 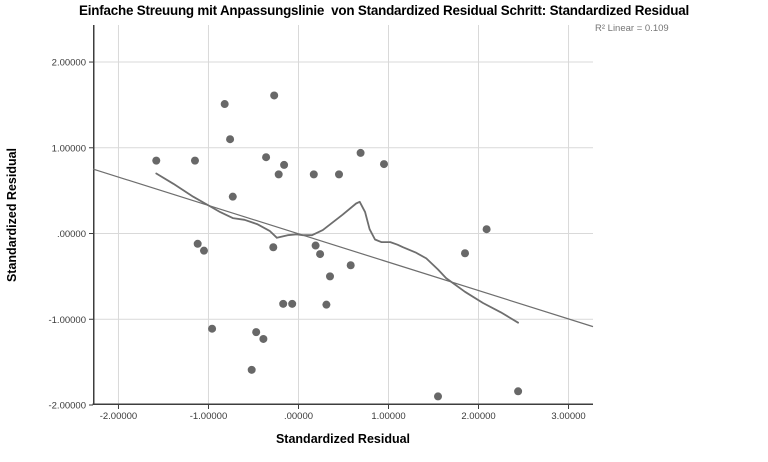 I want to click on y-tick-label: -2.00000, so click(x=67, y=406).